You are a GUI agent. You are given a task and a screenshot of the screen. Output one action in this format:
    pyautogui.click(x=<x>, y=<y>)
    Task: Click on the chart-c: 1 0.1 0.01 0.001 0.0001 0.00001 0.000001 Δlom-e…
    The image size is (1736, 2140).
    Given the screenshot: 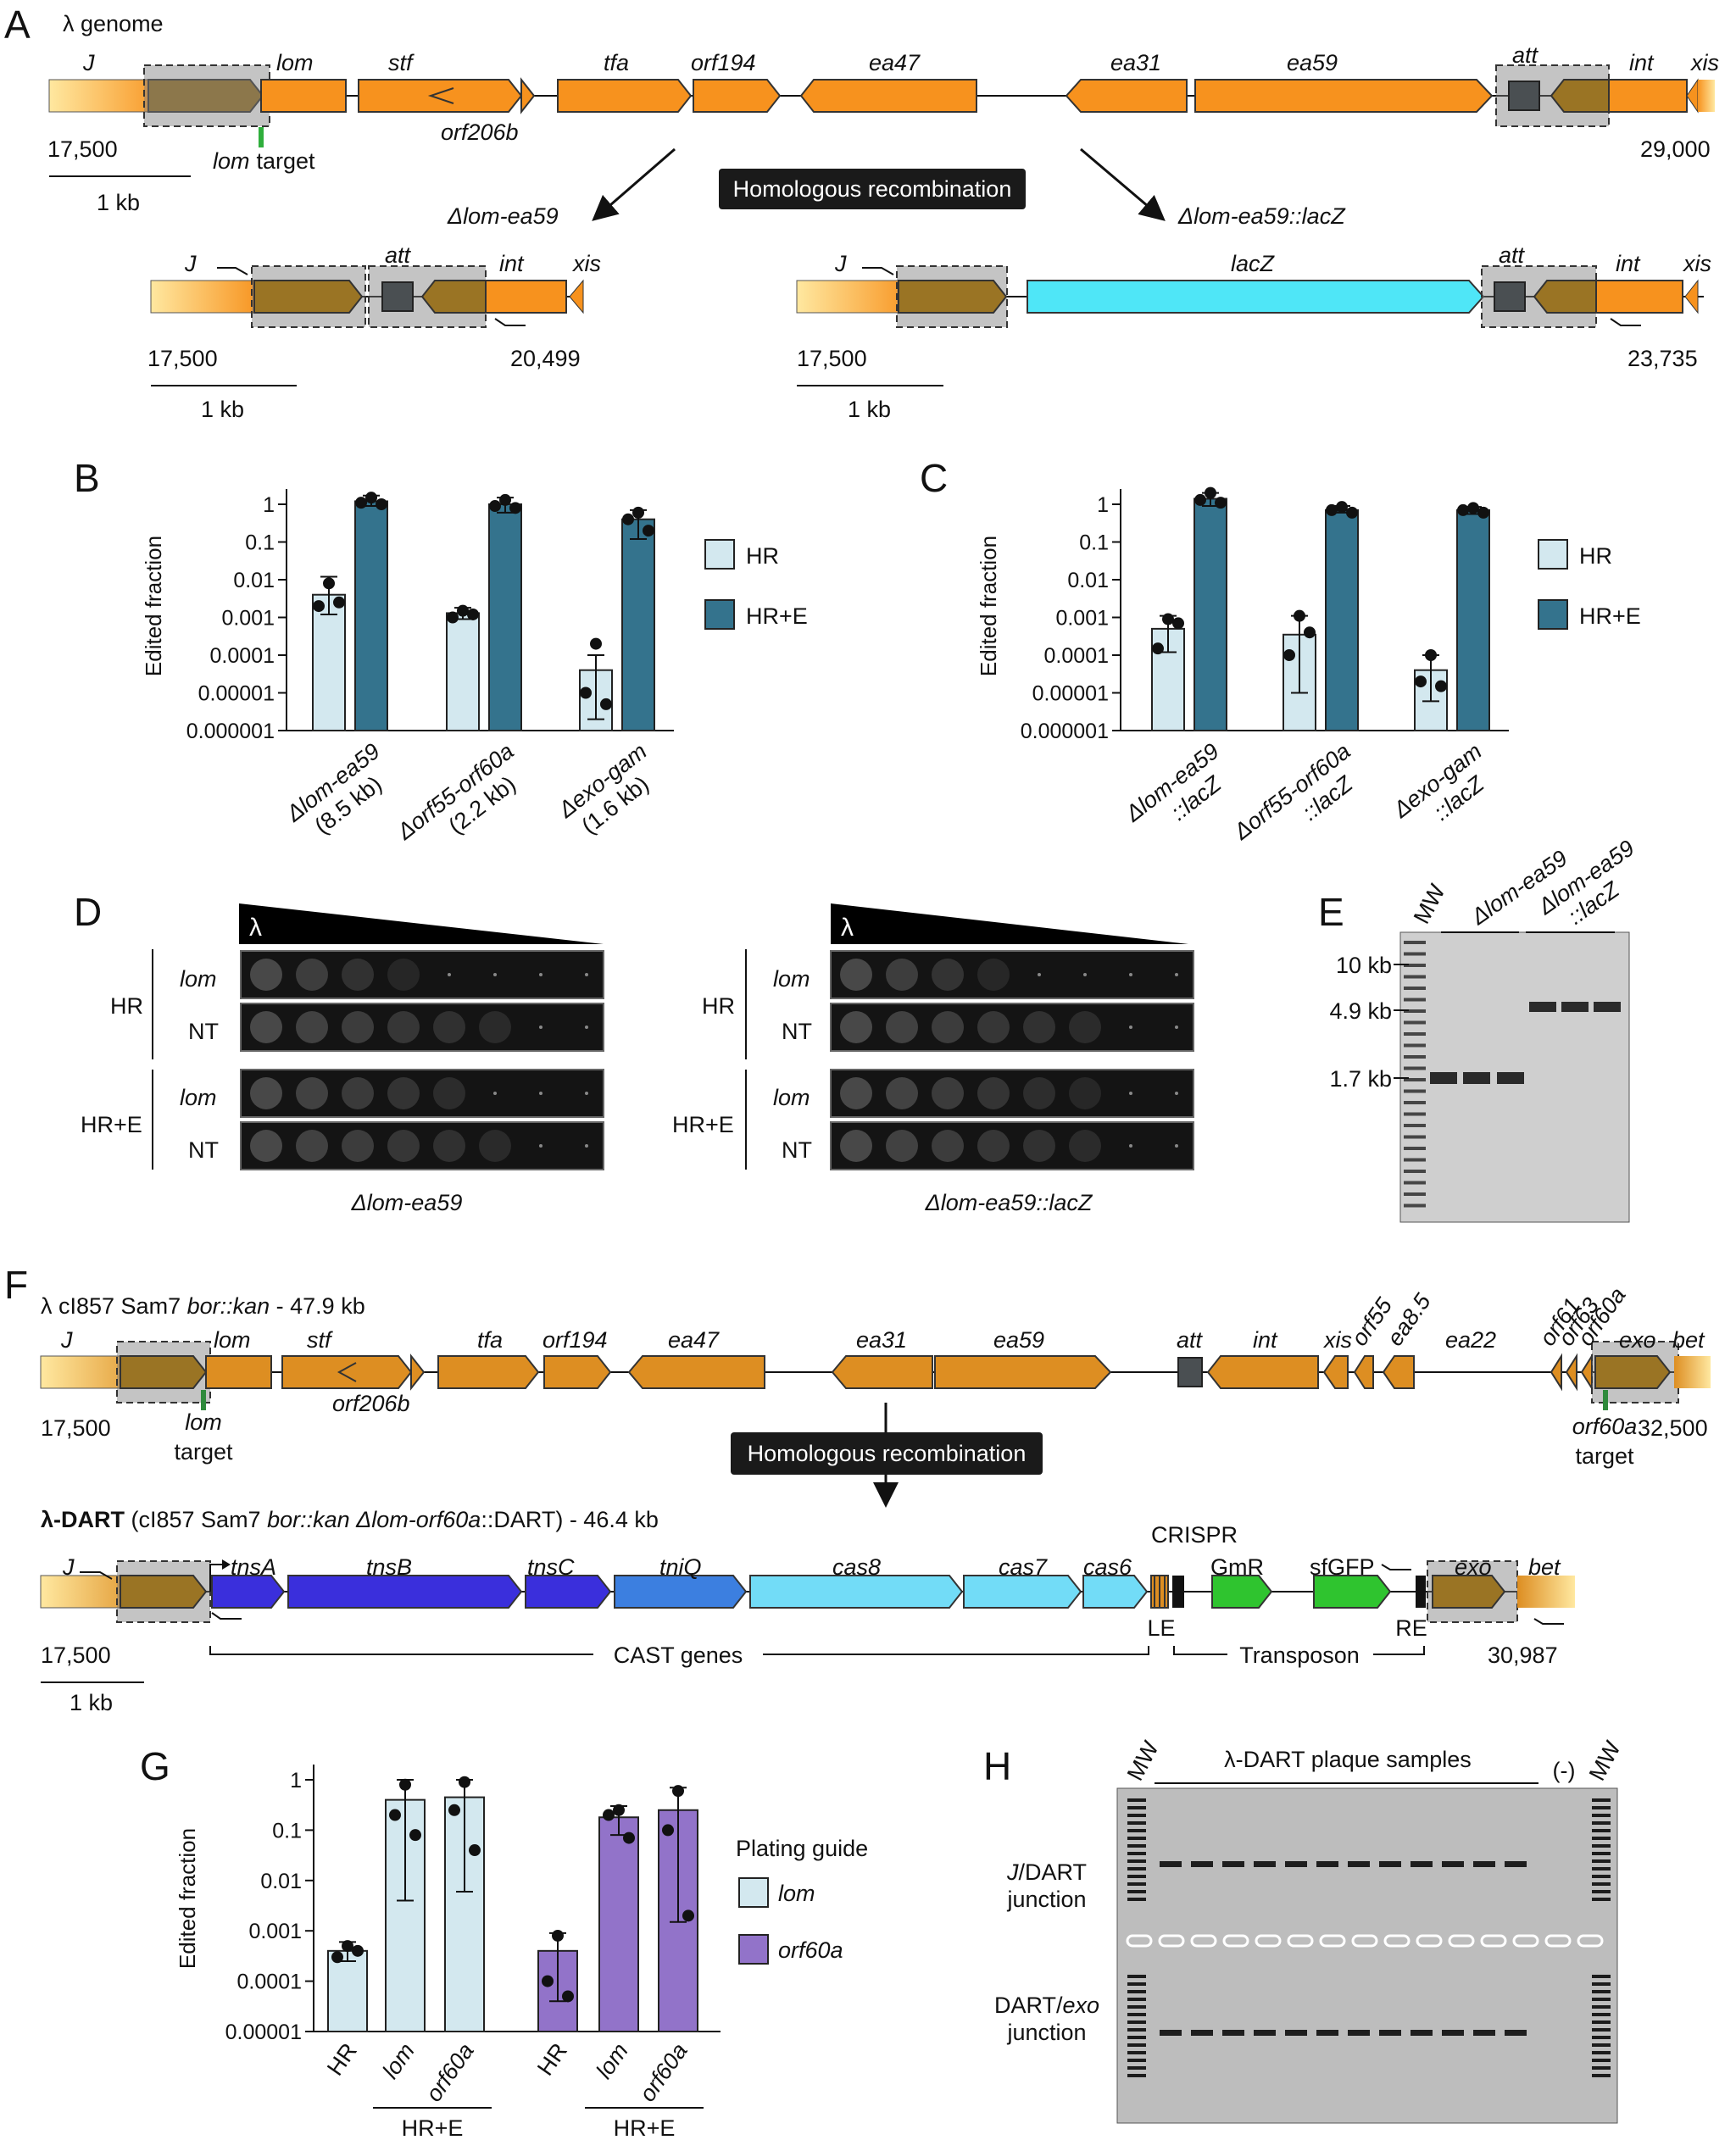 What is the action you would take?
    pyautogui.click(x=1265, y=667)
    